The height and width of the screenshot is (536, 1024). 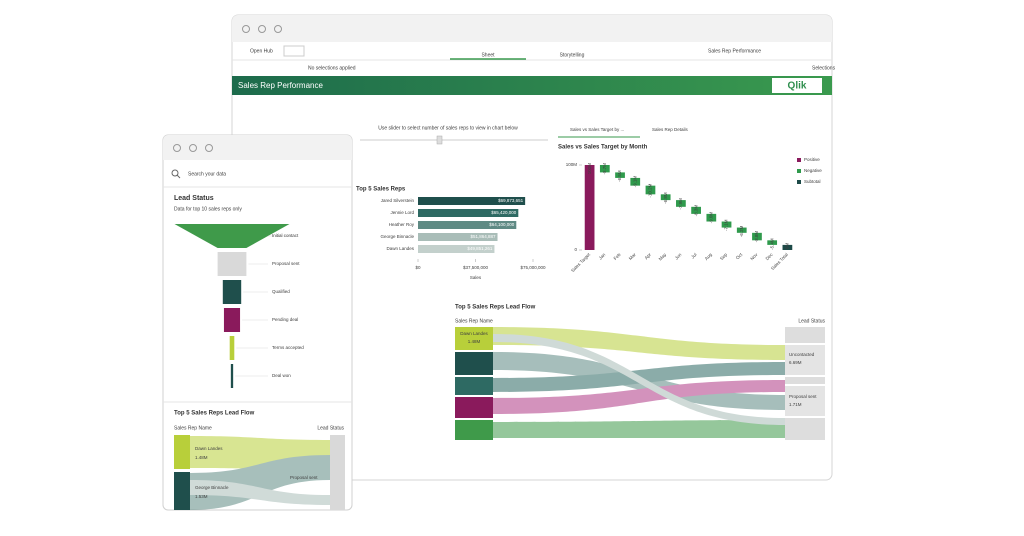 What do you see at coordinates (480, 248) in the screenshot?
I see `value-label: $49,851,261` at bounding box center [480, 248].